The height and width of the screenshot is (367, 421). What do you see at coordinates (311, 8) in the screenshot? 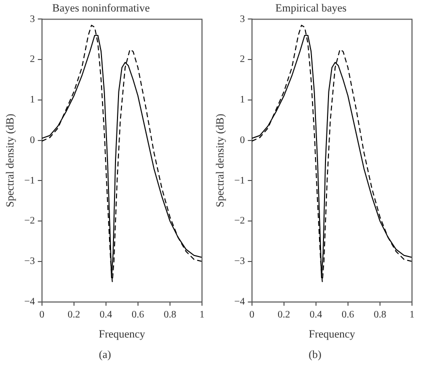
I see `chart-title: Empirical bayes` at bounding box center [311, 8].